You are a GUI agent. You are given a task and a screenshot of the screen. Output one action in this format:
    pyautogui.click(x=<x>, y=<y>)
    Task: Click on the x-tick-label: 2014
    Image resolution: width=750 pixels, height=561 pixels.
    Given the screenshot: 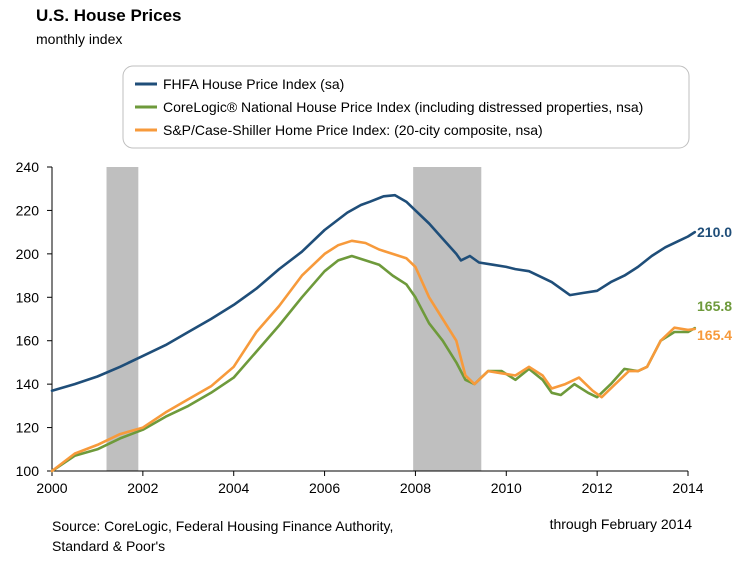 What is the action you would take?
    pyautogui.click(x=687, y=488)
    